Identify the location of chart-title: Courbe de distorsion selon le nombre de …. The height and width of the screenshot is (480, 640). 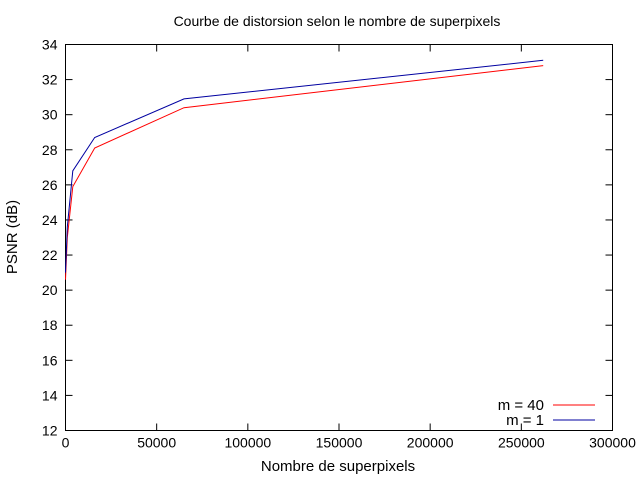
(337, 21).